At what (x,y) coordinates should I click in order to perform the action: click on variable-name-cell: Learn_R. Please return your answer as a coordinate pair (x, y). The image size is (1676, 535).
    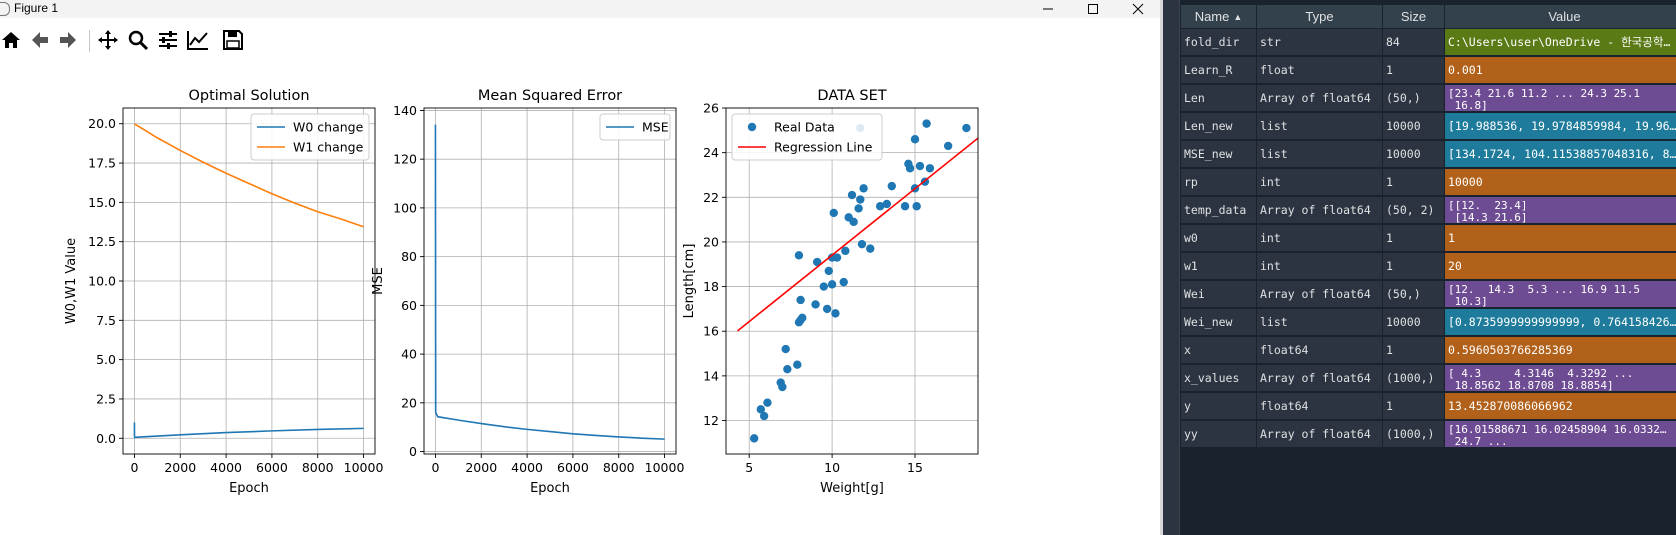
    Looking at the image, I should click on (1219, 70).